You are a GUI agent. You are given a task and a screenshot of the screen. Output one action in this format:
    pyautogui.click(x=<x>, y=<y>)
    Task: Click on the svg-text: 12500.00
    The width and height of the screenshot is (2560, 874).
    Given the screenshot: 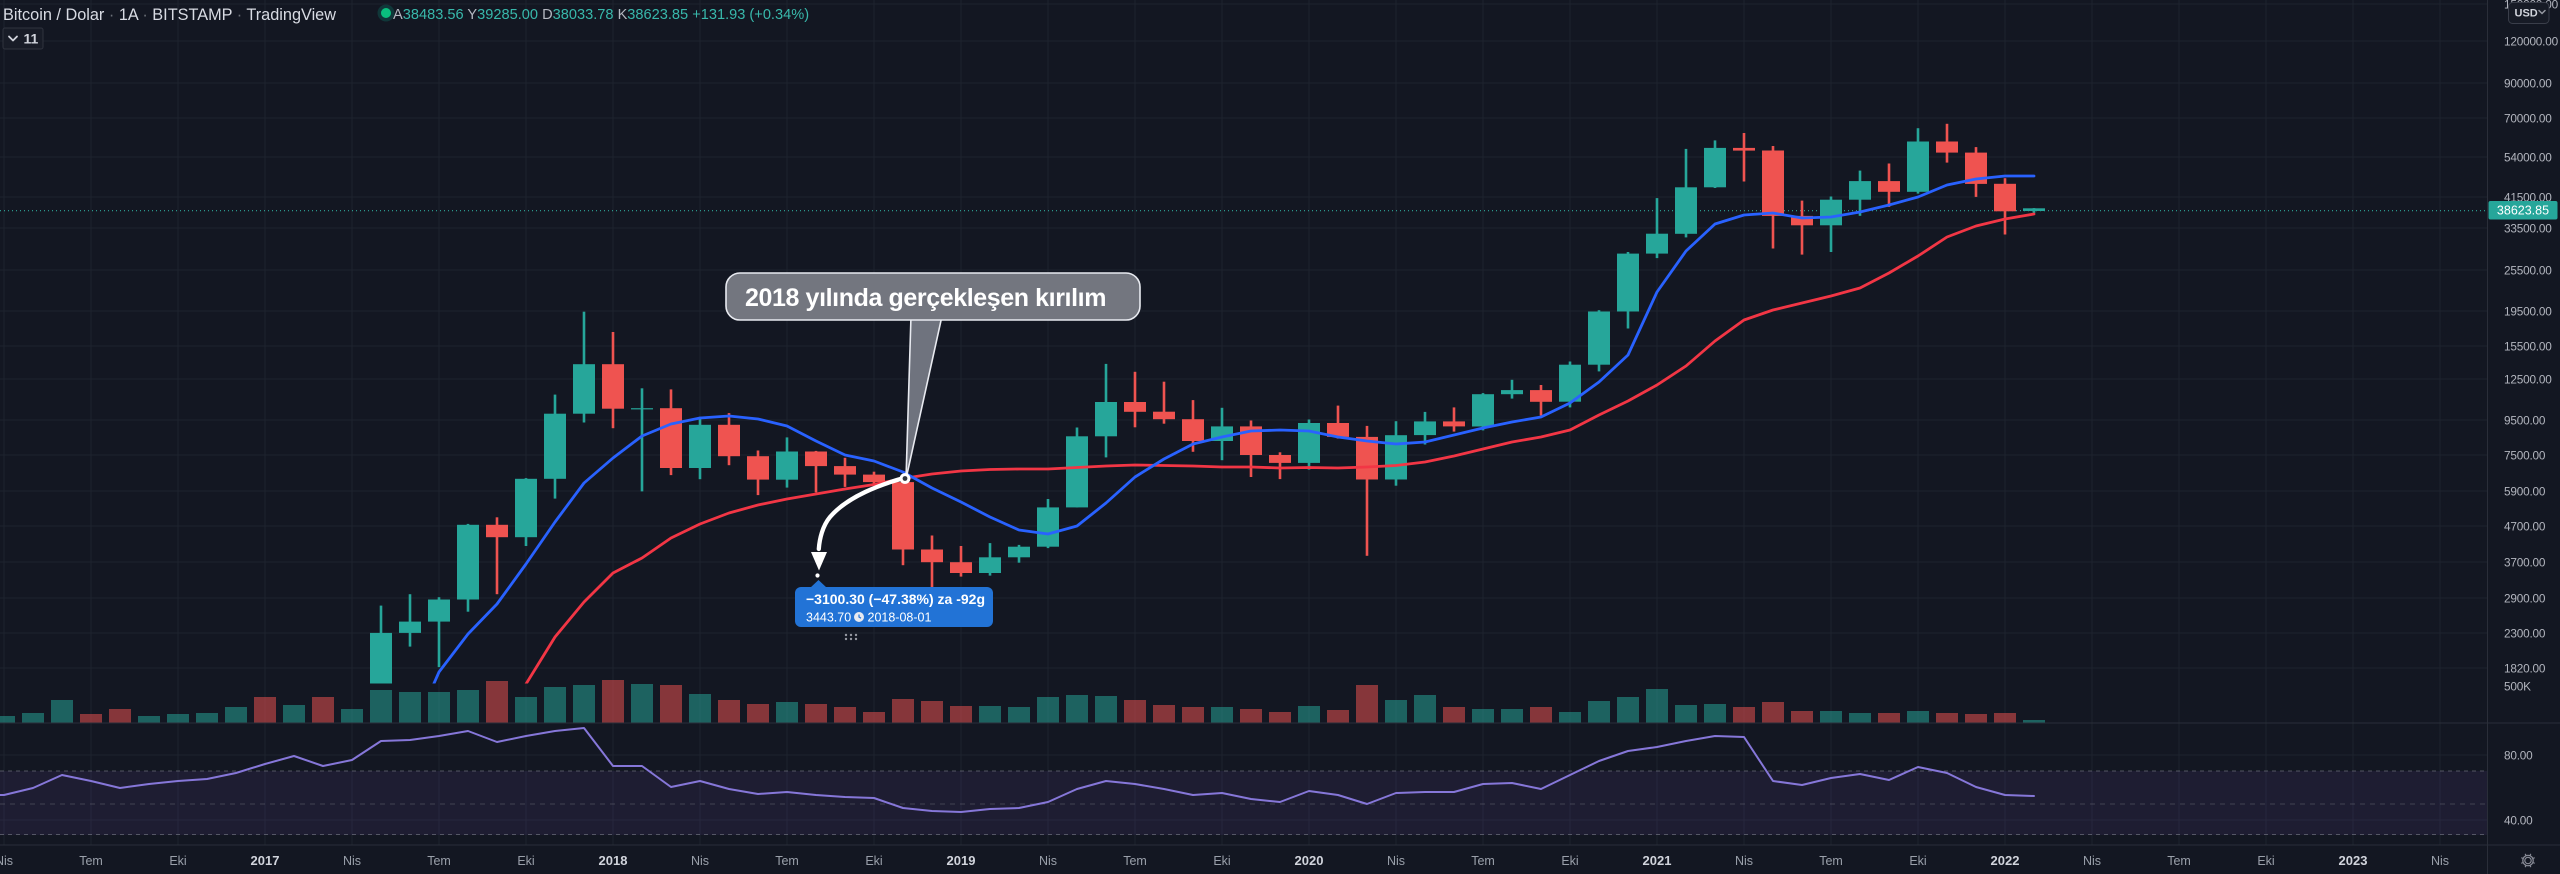 What is the action you would take?
    pyautogui.click(x=2528, y=380)
    